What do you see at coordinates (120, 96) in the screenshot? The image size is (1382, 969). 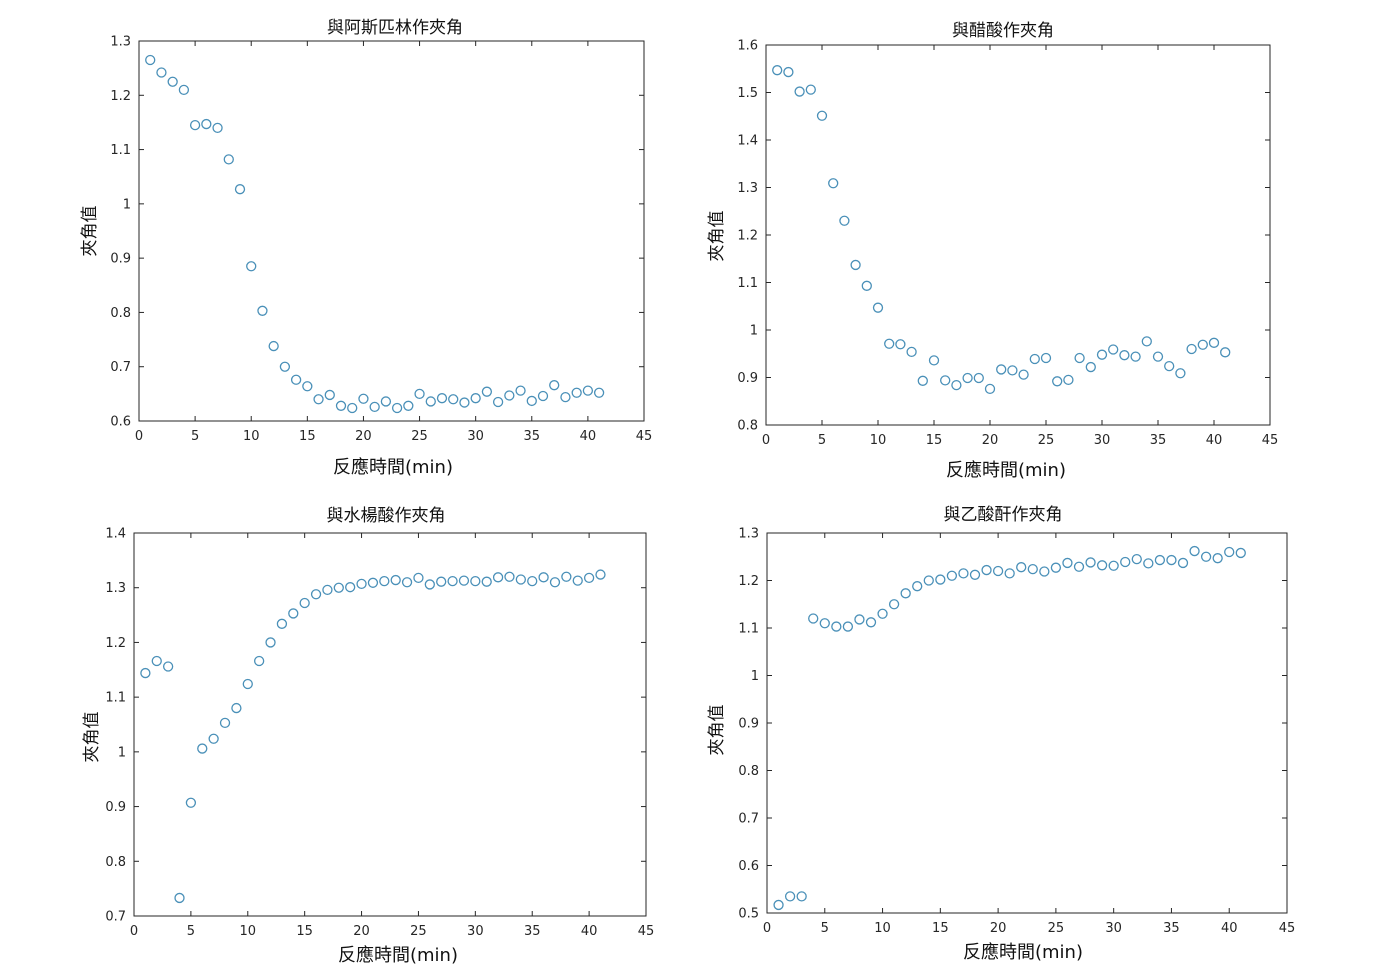 I see `y-tick-label: 1.2` at bounding box center [120, 96].